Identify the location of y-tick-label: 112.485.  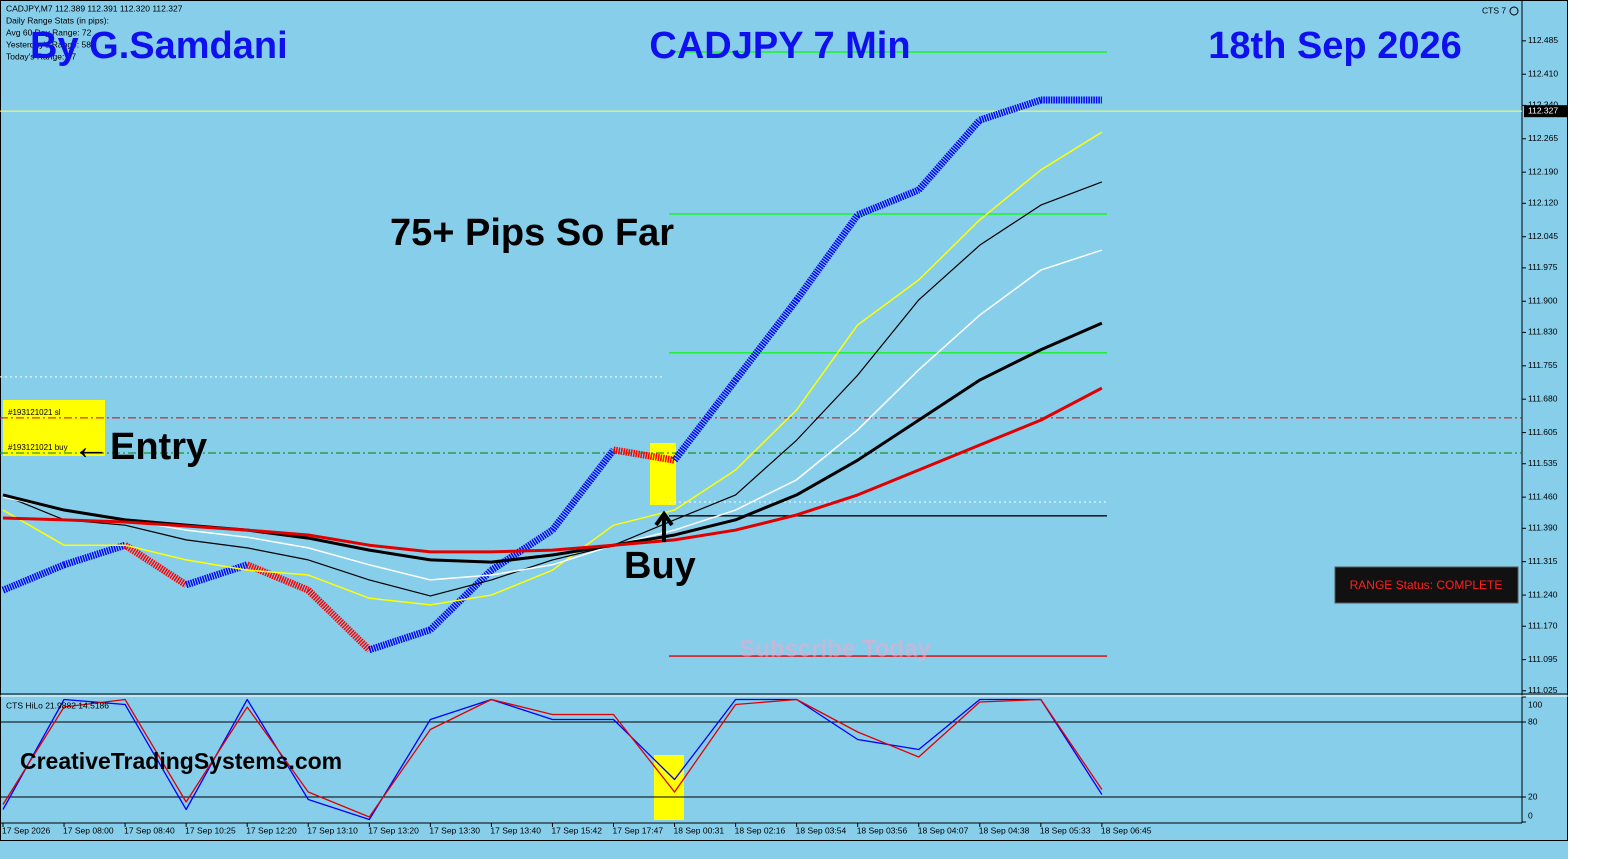
(1543, 40).